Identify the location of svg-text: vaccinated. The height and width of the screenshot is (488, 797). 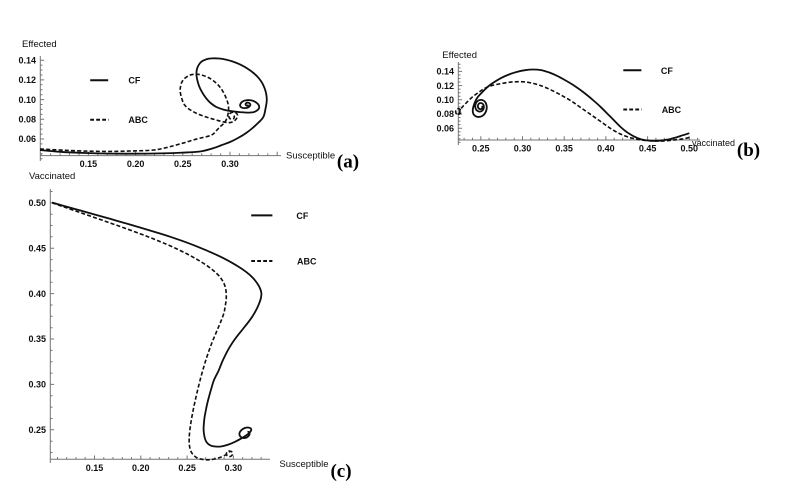
(713, 143).